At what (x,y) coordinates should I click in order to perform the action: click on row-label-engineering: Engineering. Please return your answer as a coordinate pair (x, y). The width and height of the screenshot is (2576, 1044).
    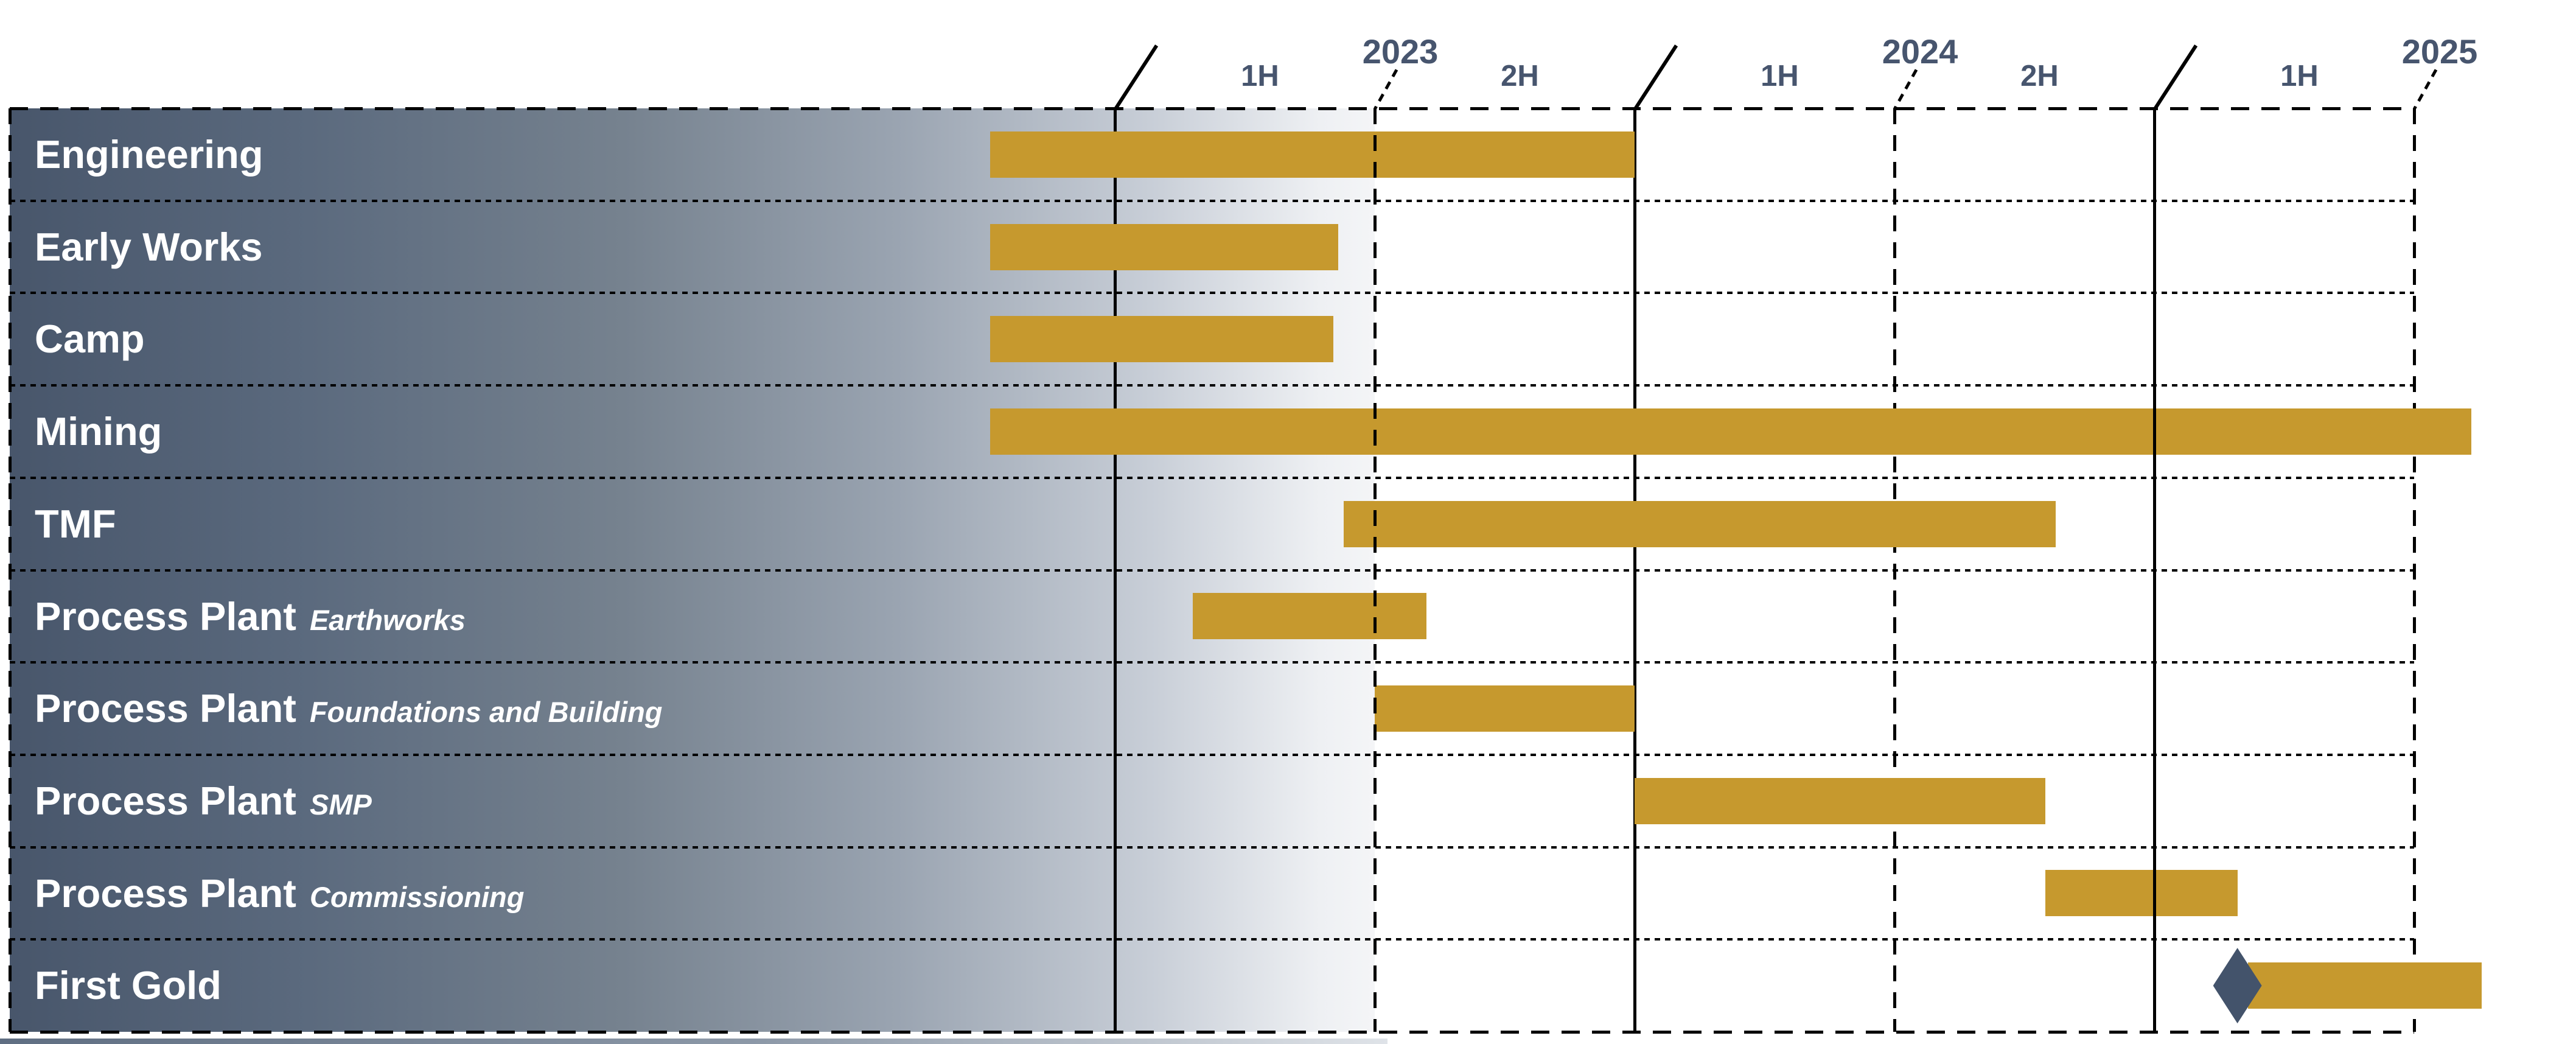
    Looking at the image, I should click on (149, 154).